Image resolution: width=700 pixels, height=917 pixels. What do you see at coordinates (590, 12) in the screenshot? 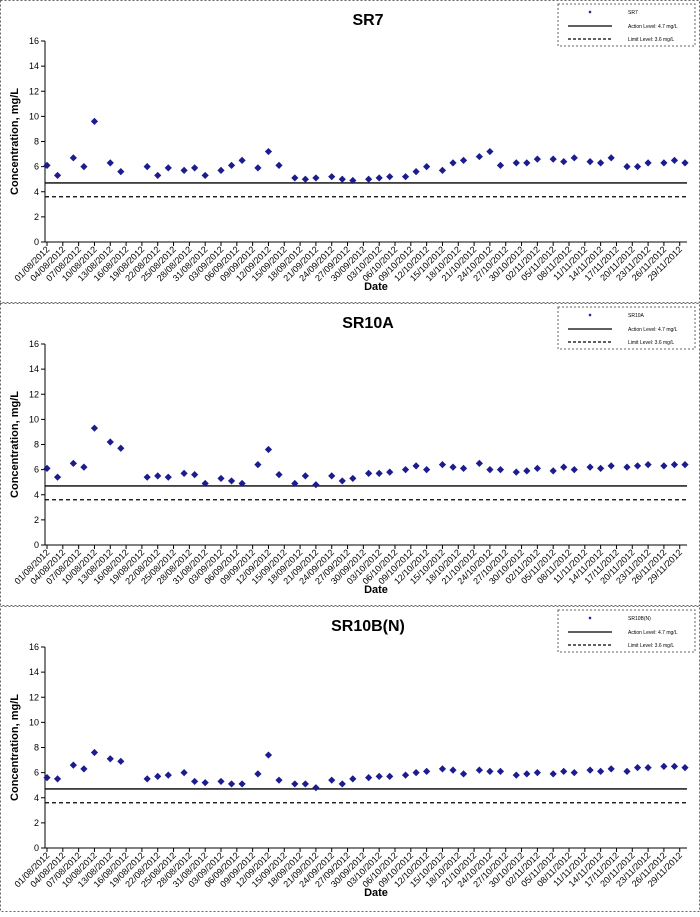
I see `legend-marker` at bounding box center [590, 12].